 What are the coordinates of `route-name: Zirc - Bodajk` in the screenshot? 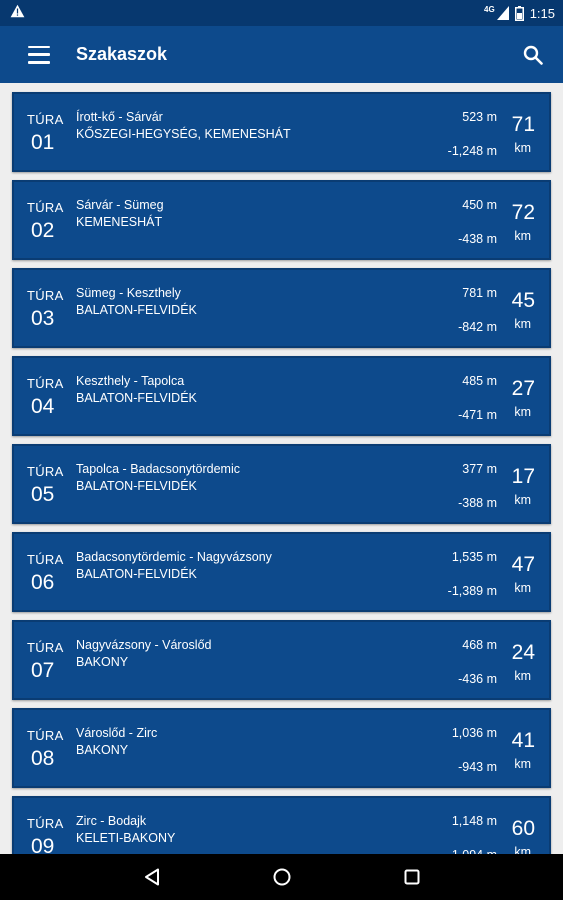 It's located at (111, 821).